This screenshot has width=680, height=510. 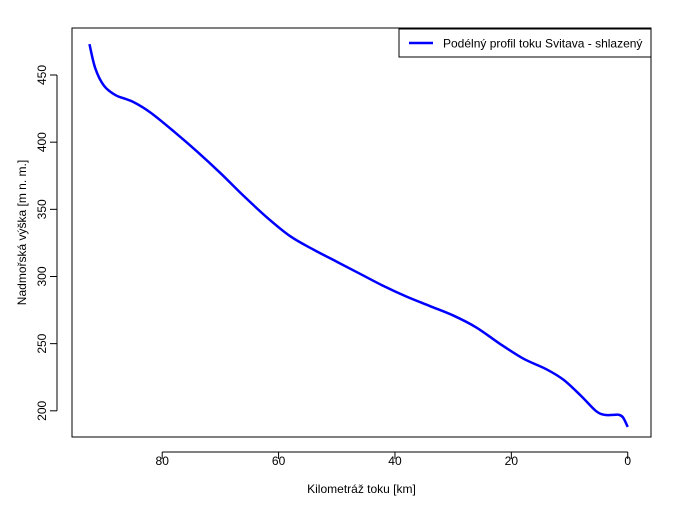 I want to click on x-tick-label: 0, so click(x=627, y=461).